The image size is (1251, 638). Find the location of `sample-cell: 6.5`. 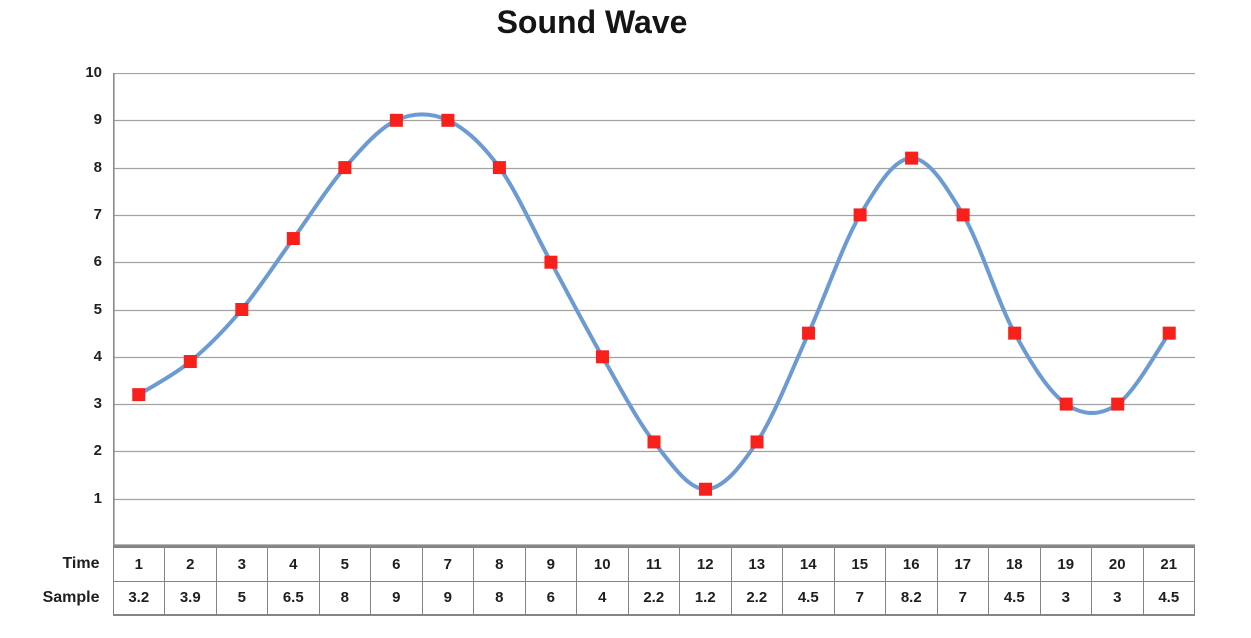

sample-cell: 6.5 is located at coordinates (293, 598).